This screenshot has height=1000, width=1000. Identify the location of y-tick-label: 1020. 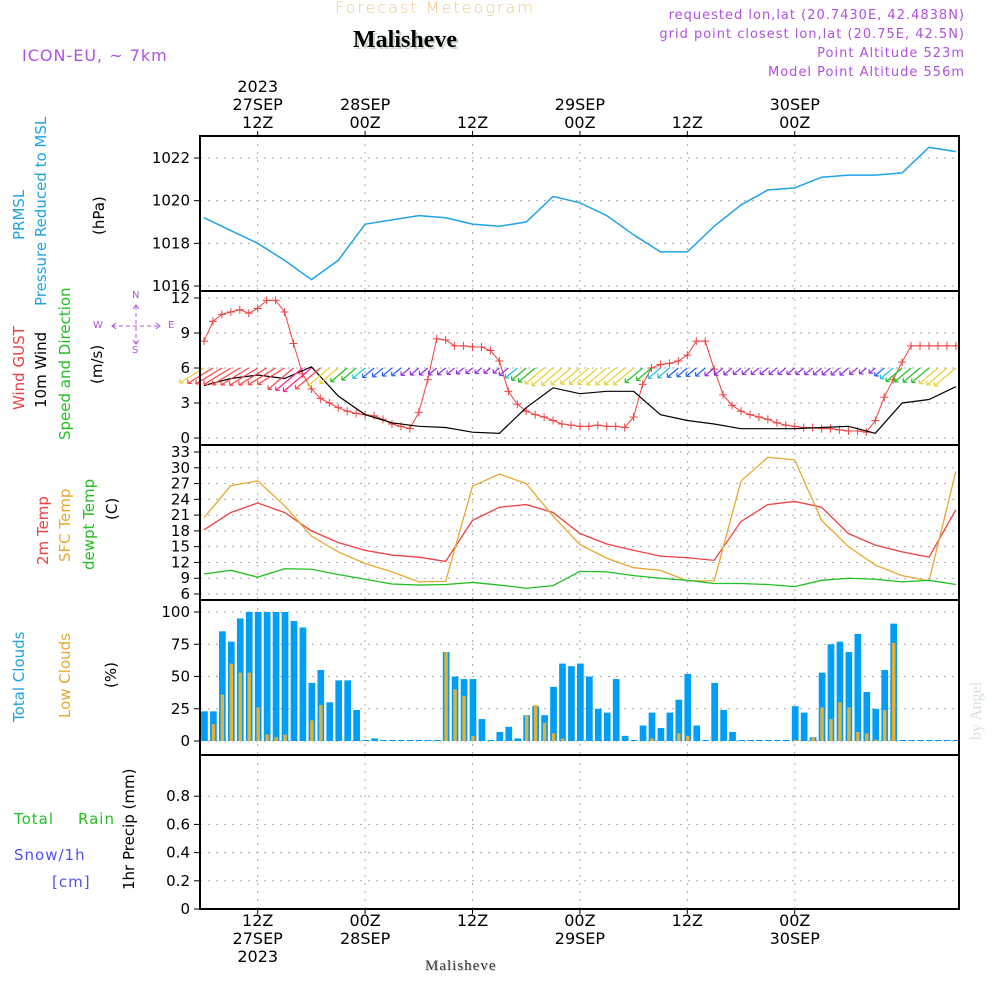
(171, 201).